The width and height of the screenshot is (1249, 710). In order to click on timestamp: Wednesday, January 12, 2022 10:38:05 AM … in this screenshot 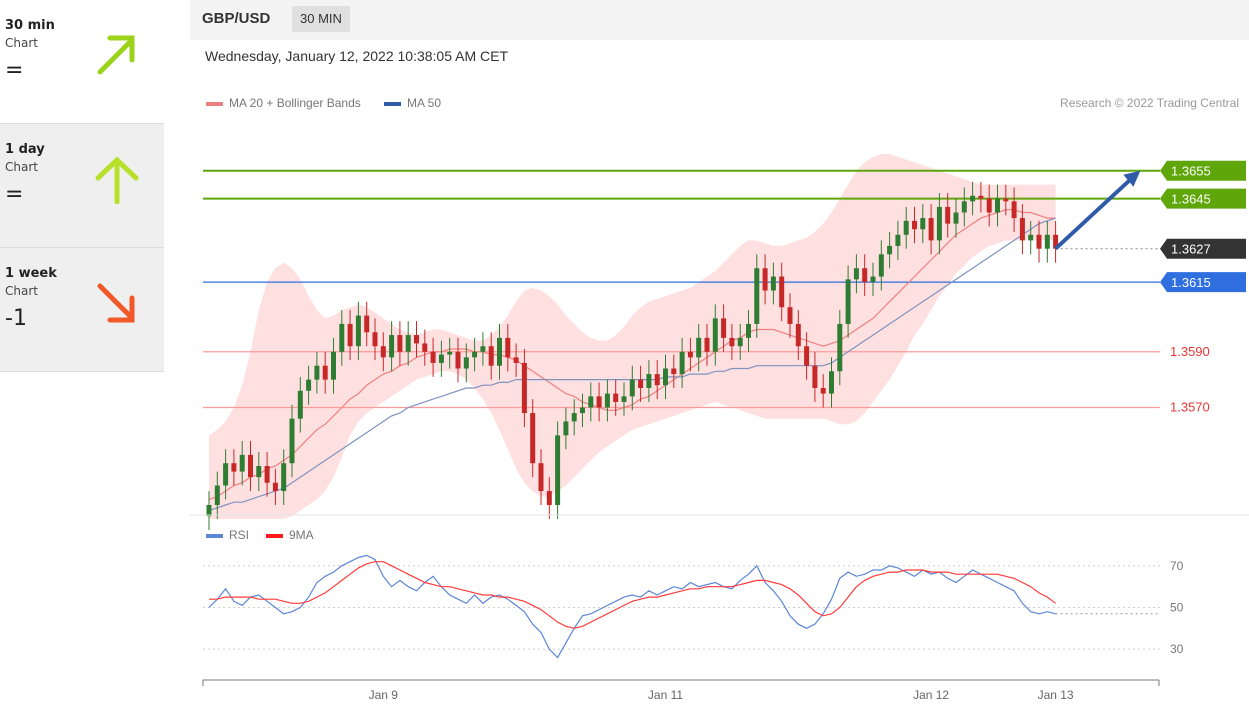, I will do `click(357, 56)`.